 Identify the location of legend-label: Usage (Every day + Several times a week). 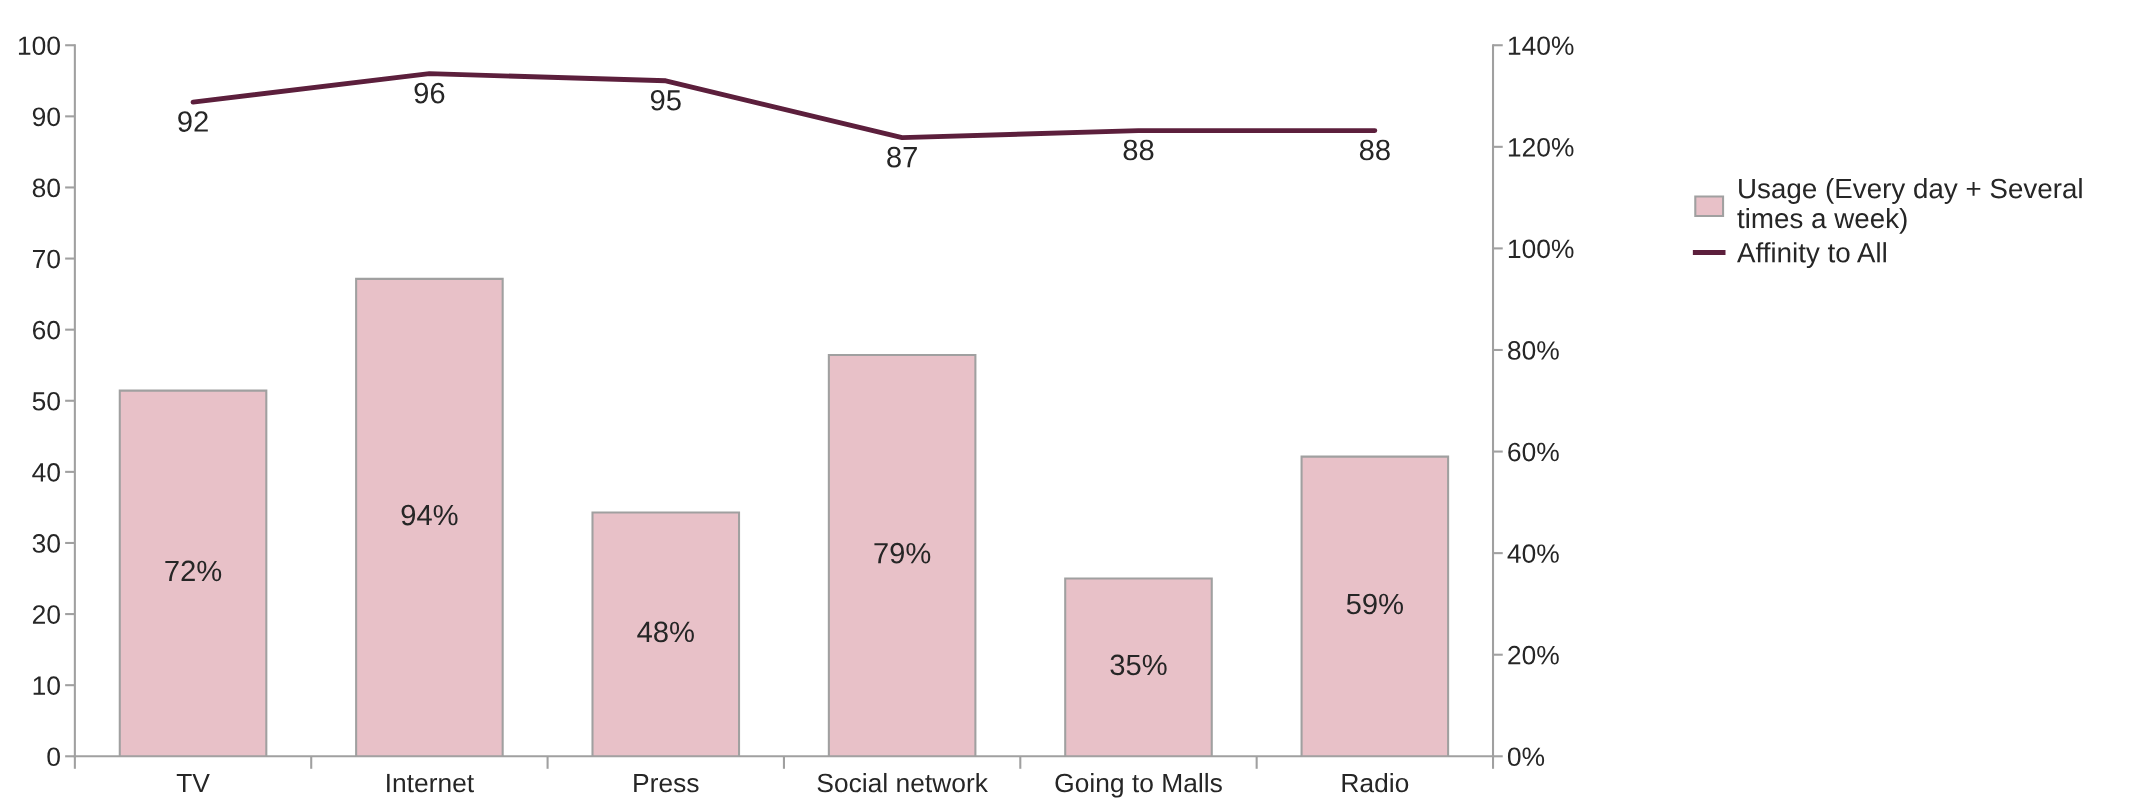
(1909, 205).